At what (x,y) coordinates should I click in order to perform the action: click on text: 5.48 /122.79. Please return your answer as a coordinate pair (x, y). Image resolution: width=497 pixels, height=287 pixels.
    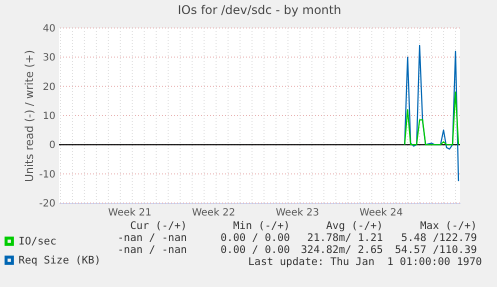
    Looking at the image, I should click on (439, 238).